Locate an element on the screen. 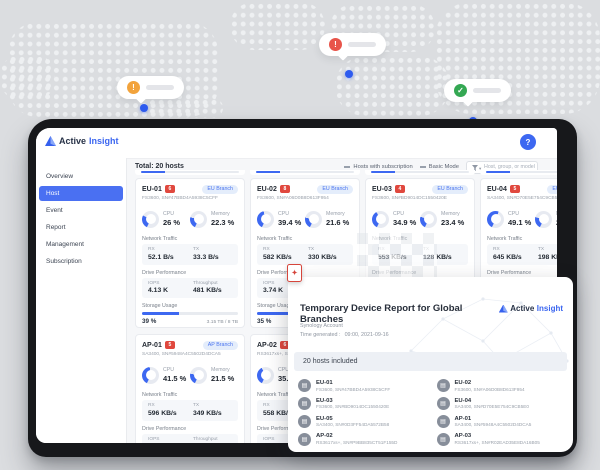  sidebar-item-subscription: Subscription is located at coordinates (64, 261).